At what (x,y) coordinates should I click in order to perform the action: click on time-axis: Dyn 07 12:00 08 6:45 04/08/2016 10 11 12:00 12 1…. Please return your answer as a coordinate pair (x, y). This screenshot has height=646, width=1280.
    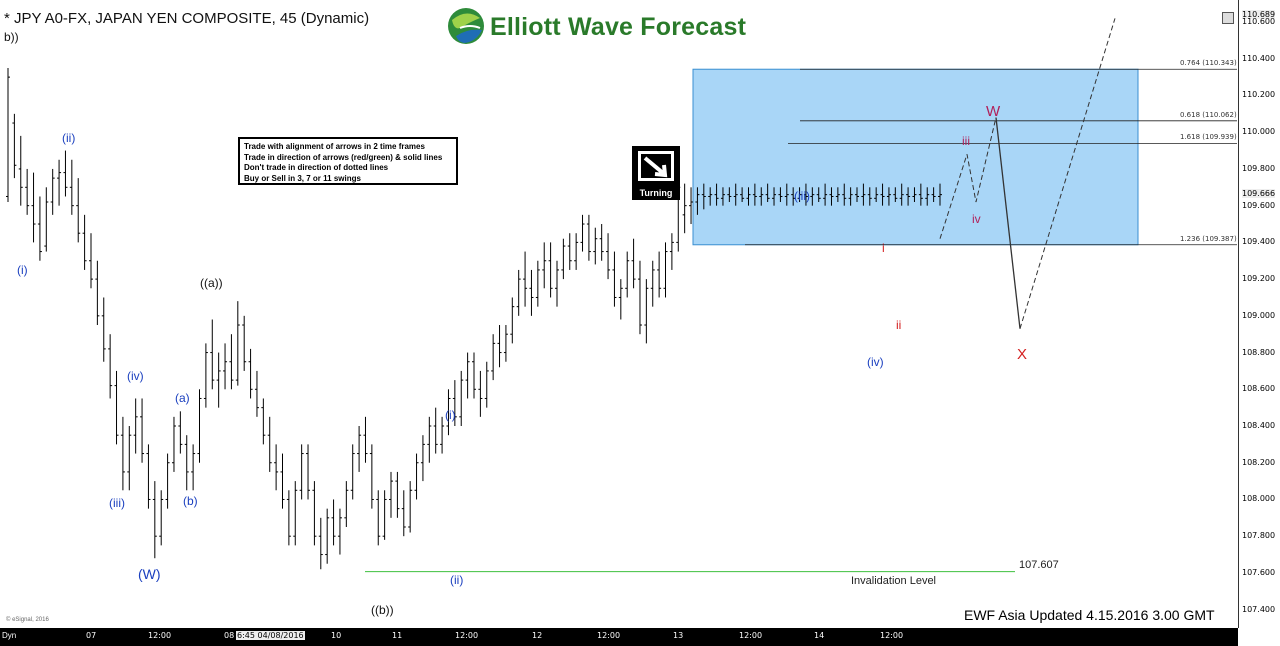
    Looking at the image, I should click on (619, 637).